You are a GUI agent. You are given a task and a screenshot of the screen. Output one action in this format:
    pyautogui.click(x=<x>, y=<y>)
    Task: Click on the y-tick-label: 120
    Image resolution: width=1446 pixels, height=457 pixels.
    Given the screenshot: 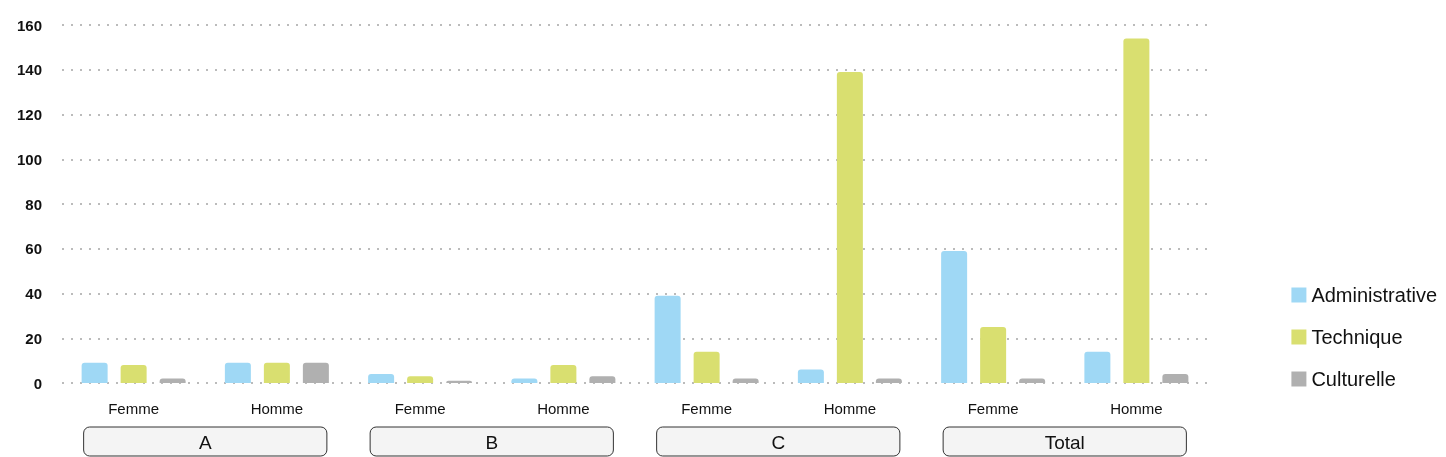 What is the action you would take?
    pyautogui.click(x=29, y=114)
    